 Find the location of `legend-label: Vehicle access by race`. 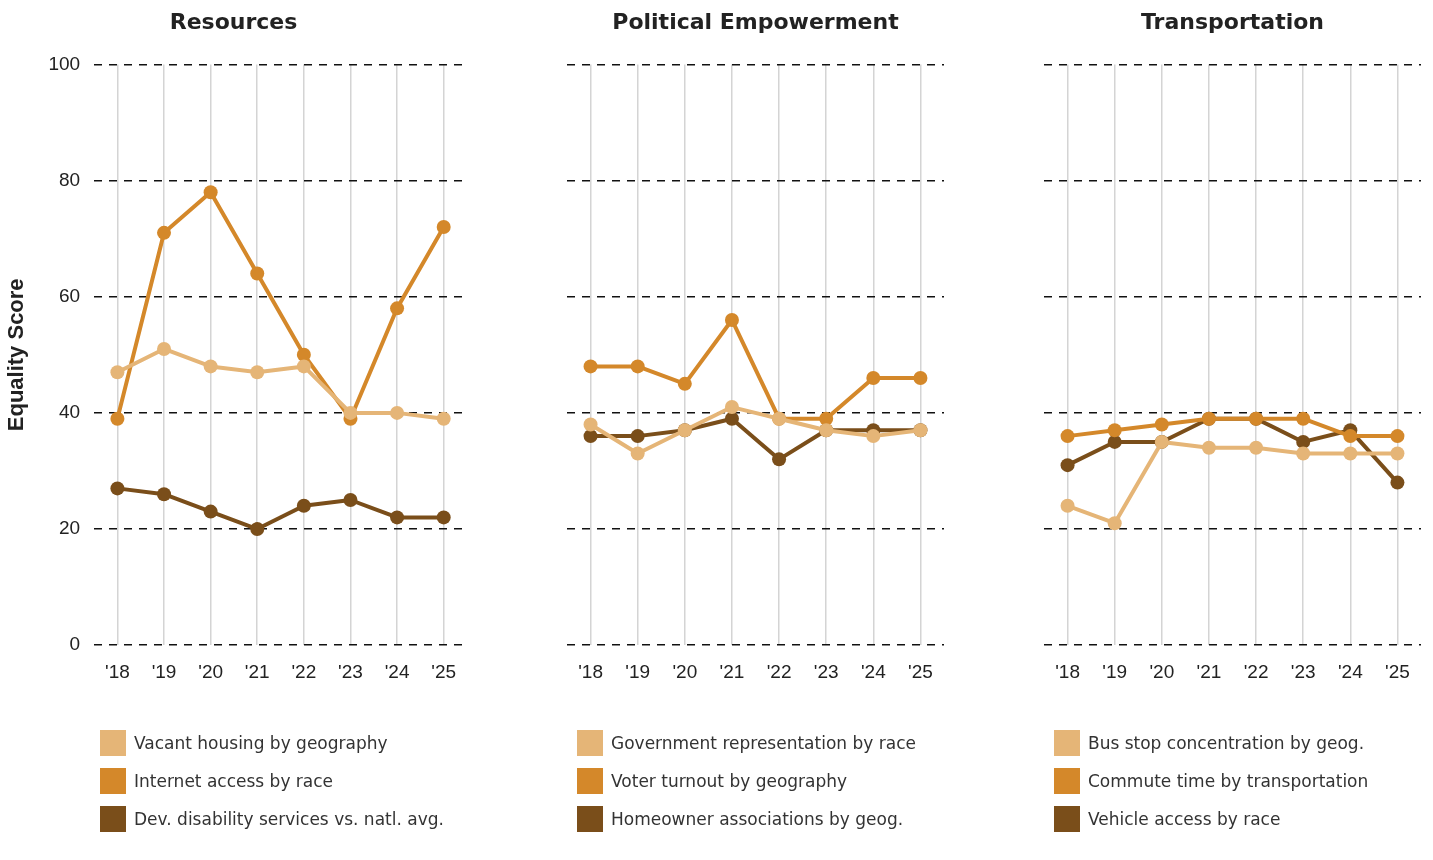

legend-label: Vehicle access by race is located at coordinates (1184, 819).